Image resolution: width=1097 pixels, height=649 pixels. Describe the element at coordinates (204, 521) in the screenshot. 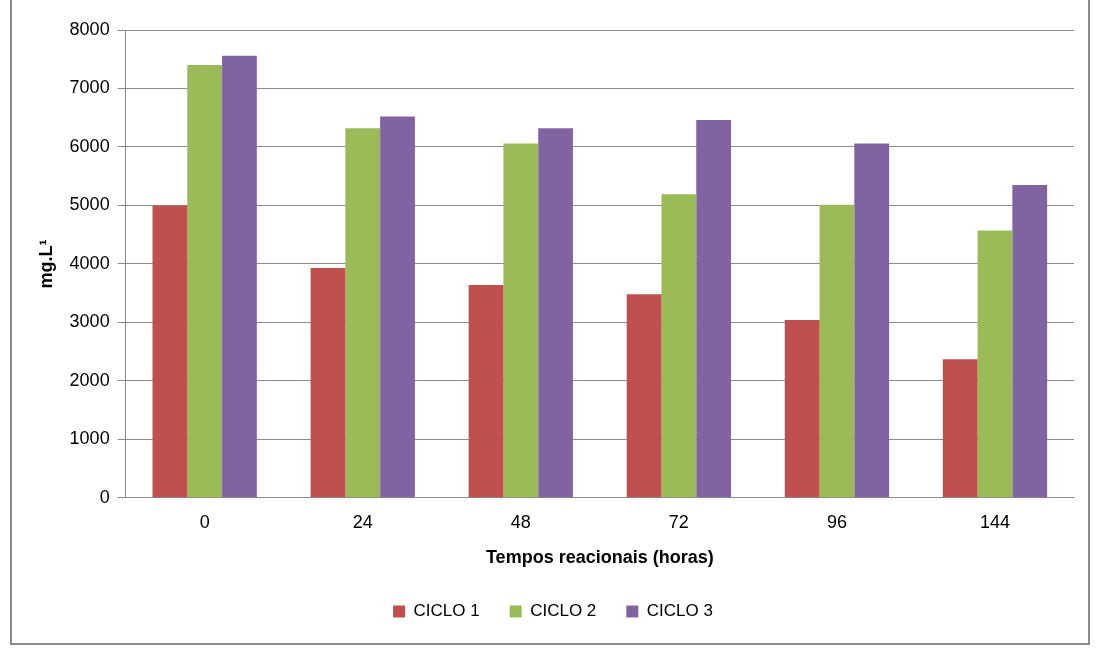

I see `x-tick-label: 0` at that location.